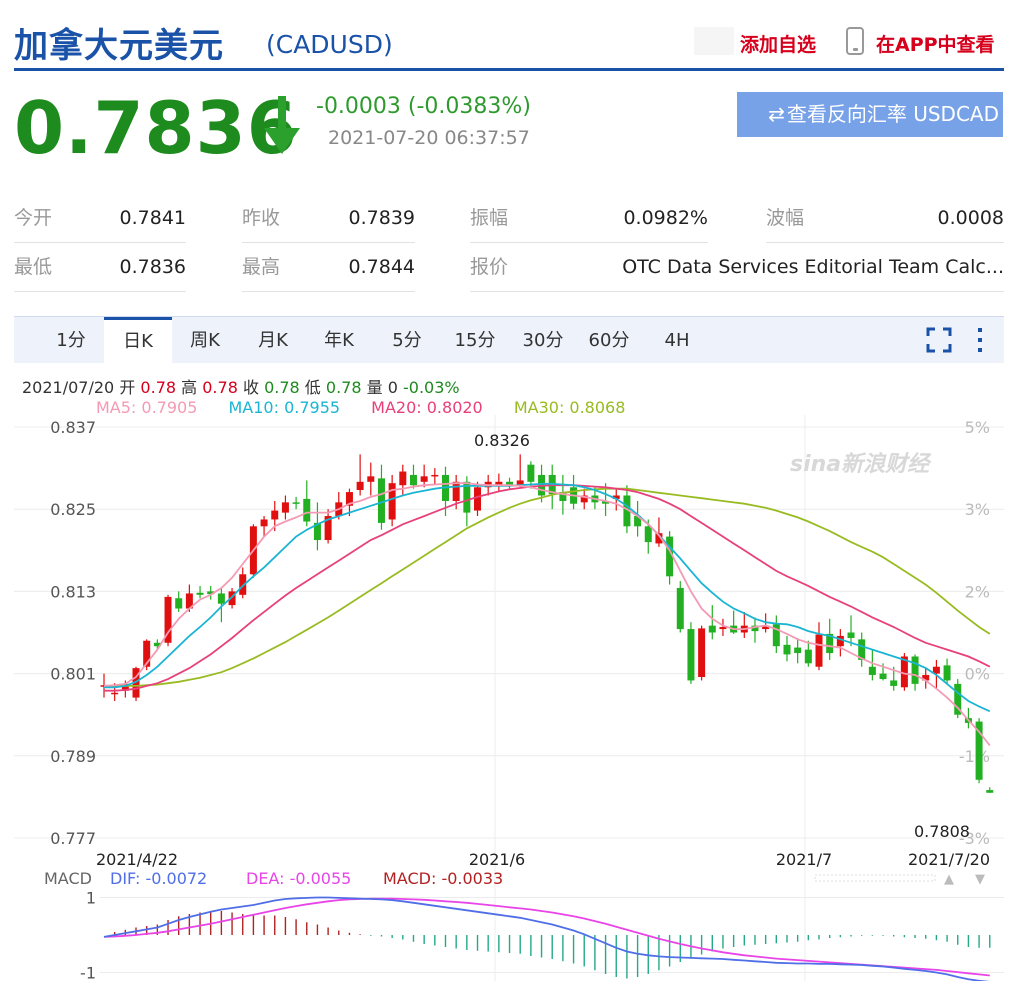  I want to click on x-tick-label: 2021/7/20, so click(949, 859).